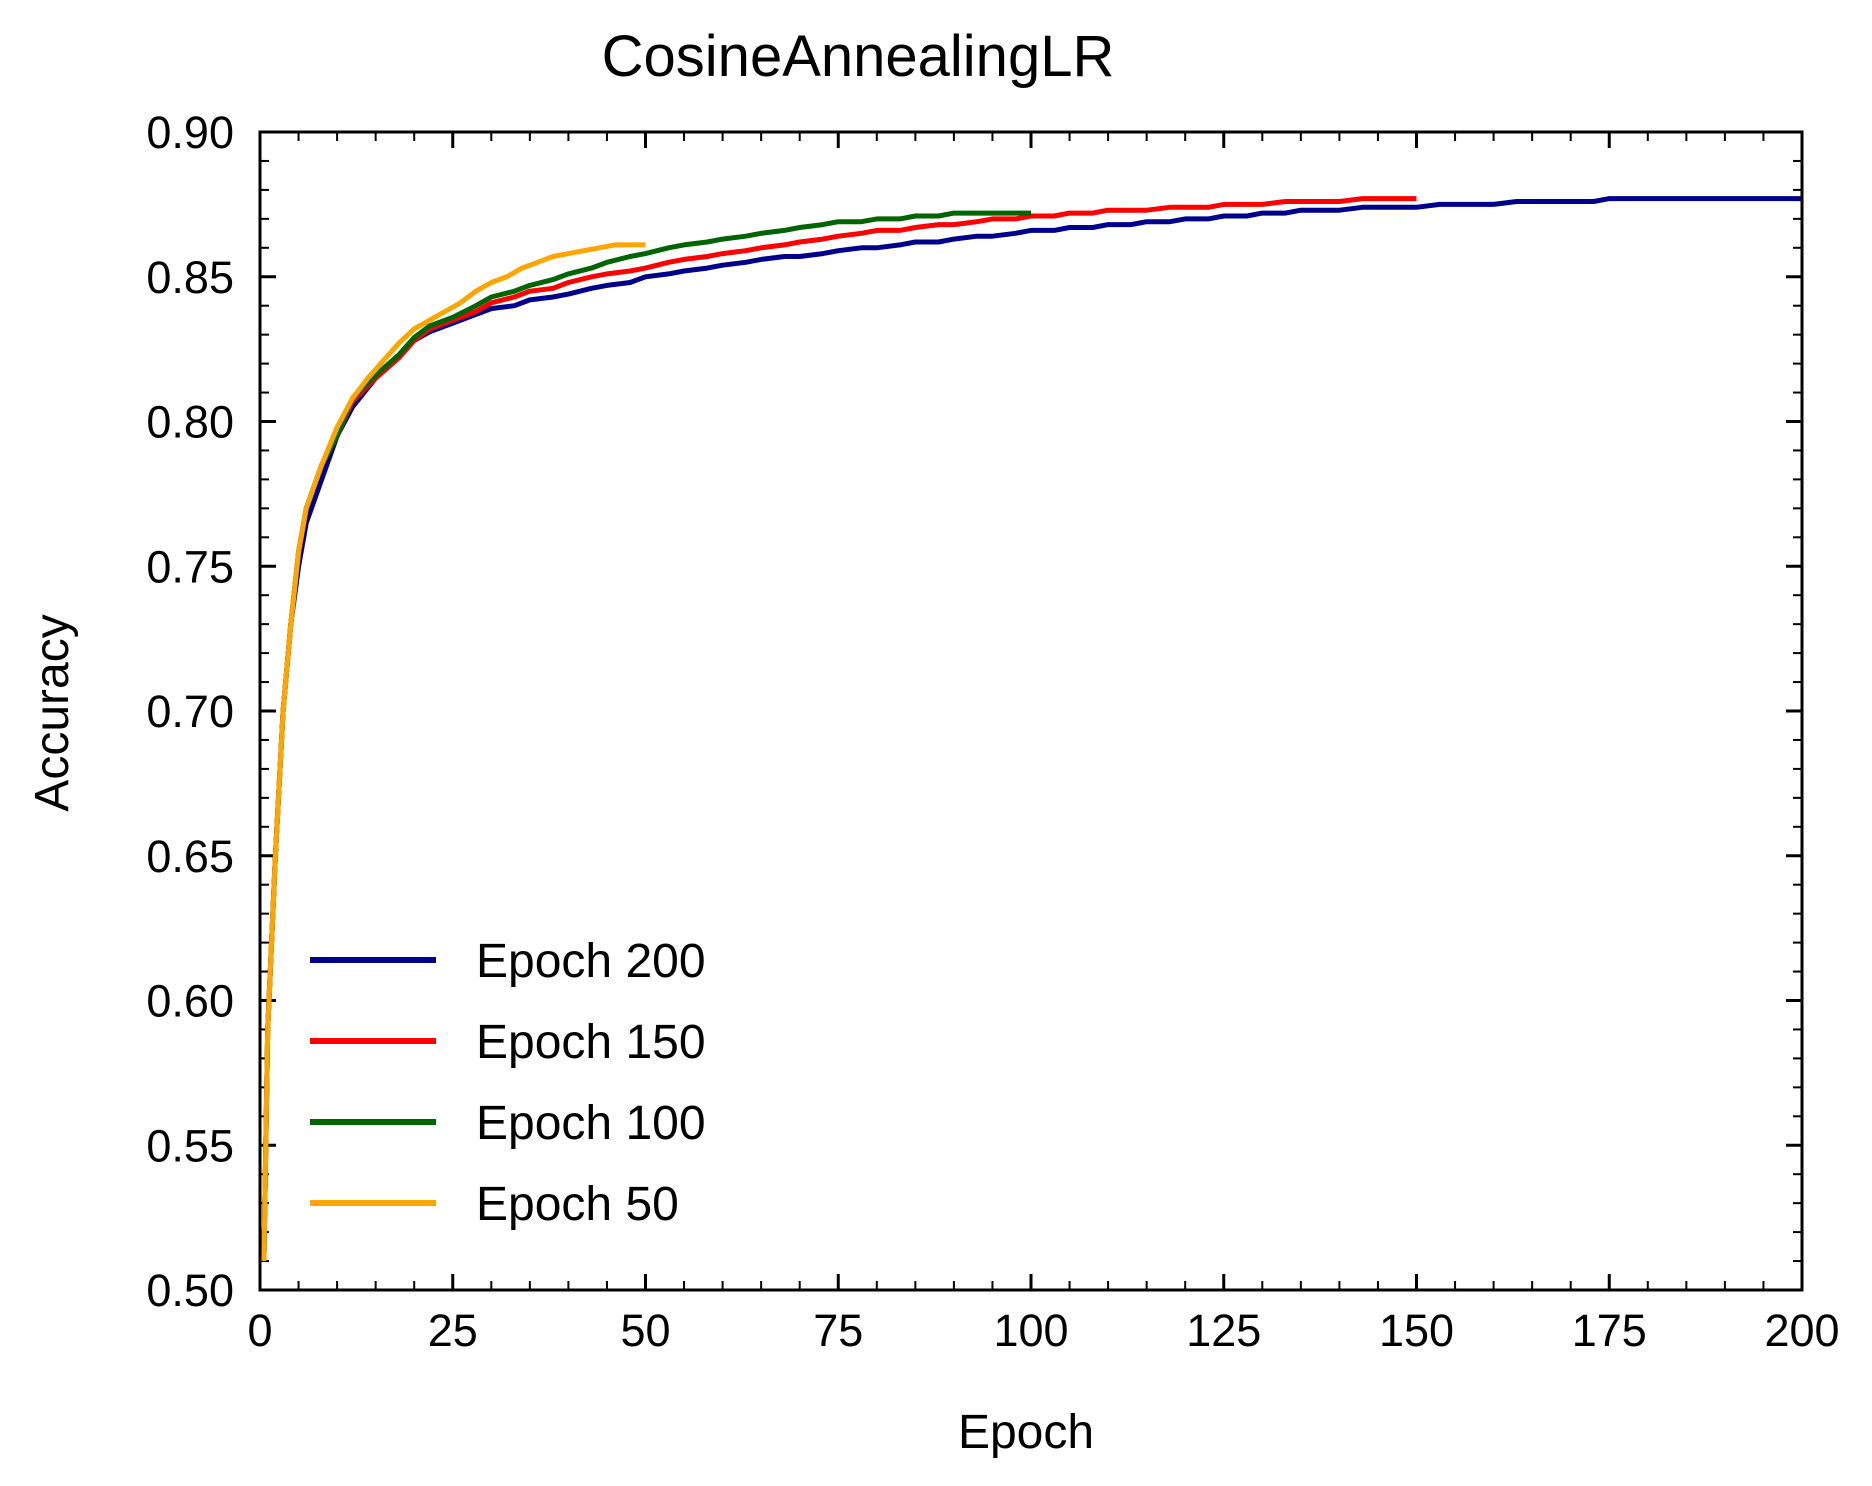 The width and height of the screenshot is (1872, 1486). I want to click on x-tick-label: 150, so click(1416, 1330).